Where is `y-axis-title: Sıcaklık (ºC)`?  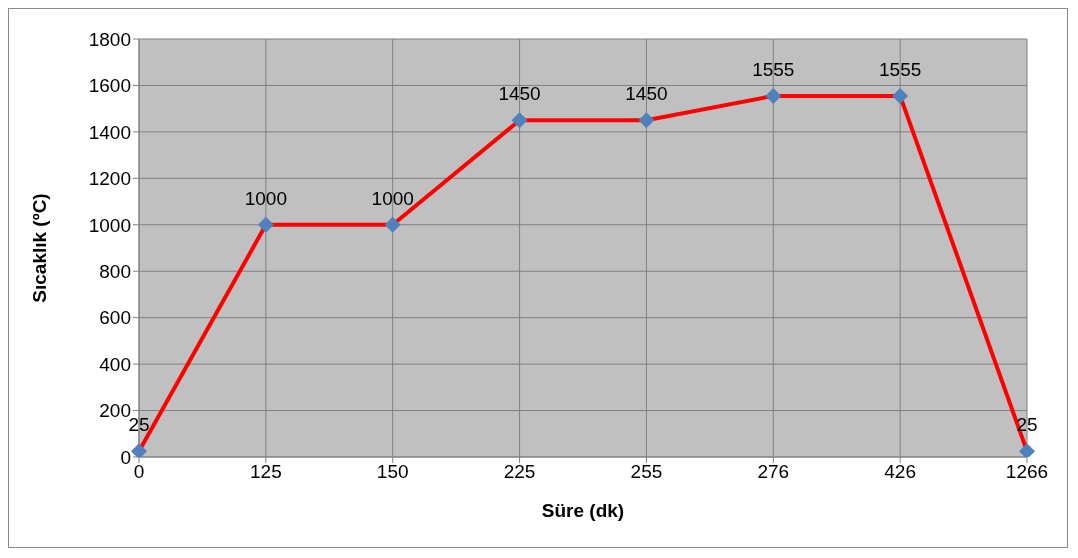 y-axis-title: Sıcaklık (ºC) is located at coordinates (39, 248).